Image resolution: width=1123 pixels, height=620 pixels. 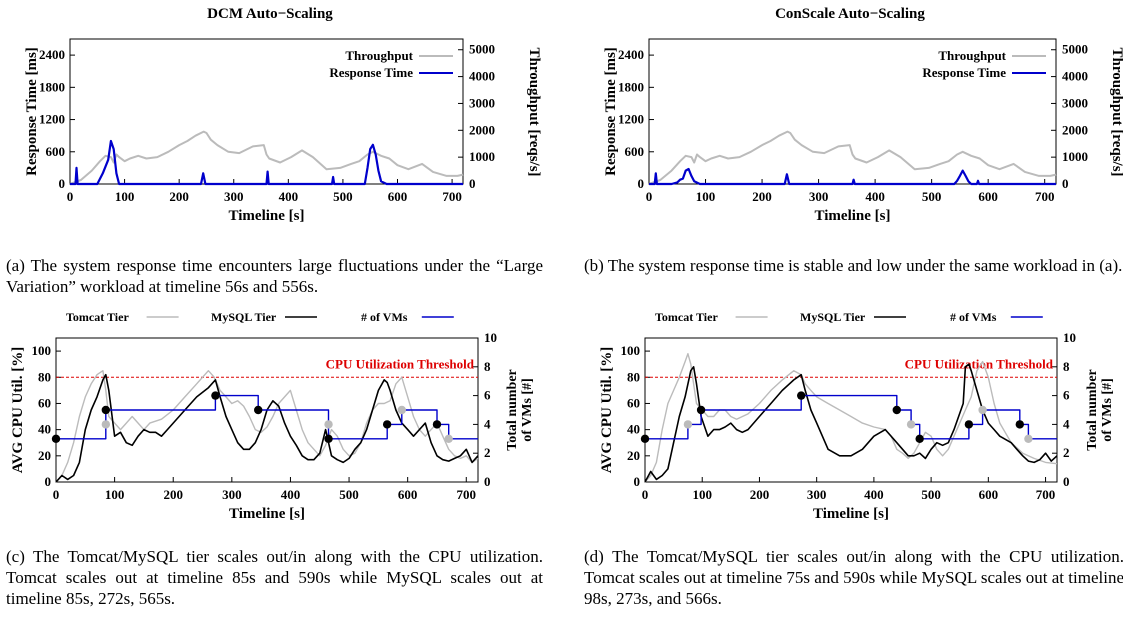 What do you see at coordinates (472, 183) in the screenshot?
I see `chart-a-y2tick-label: 0` at bounding box center [472, 183].